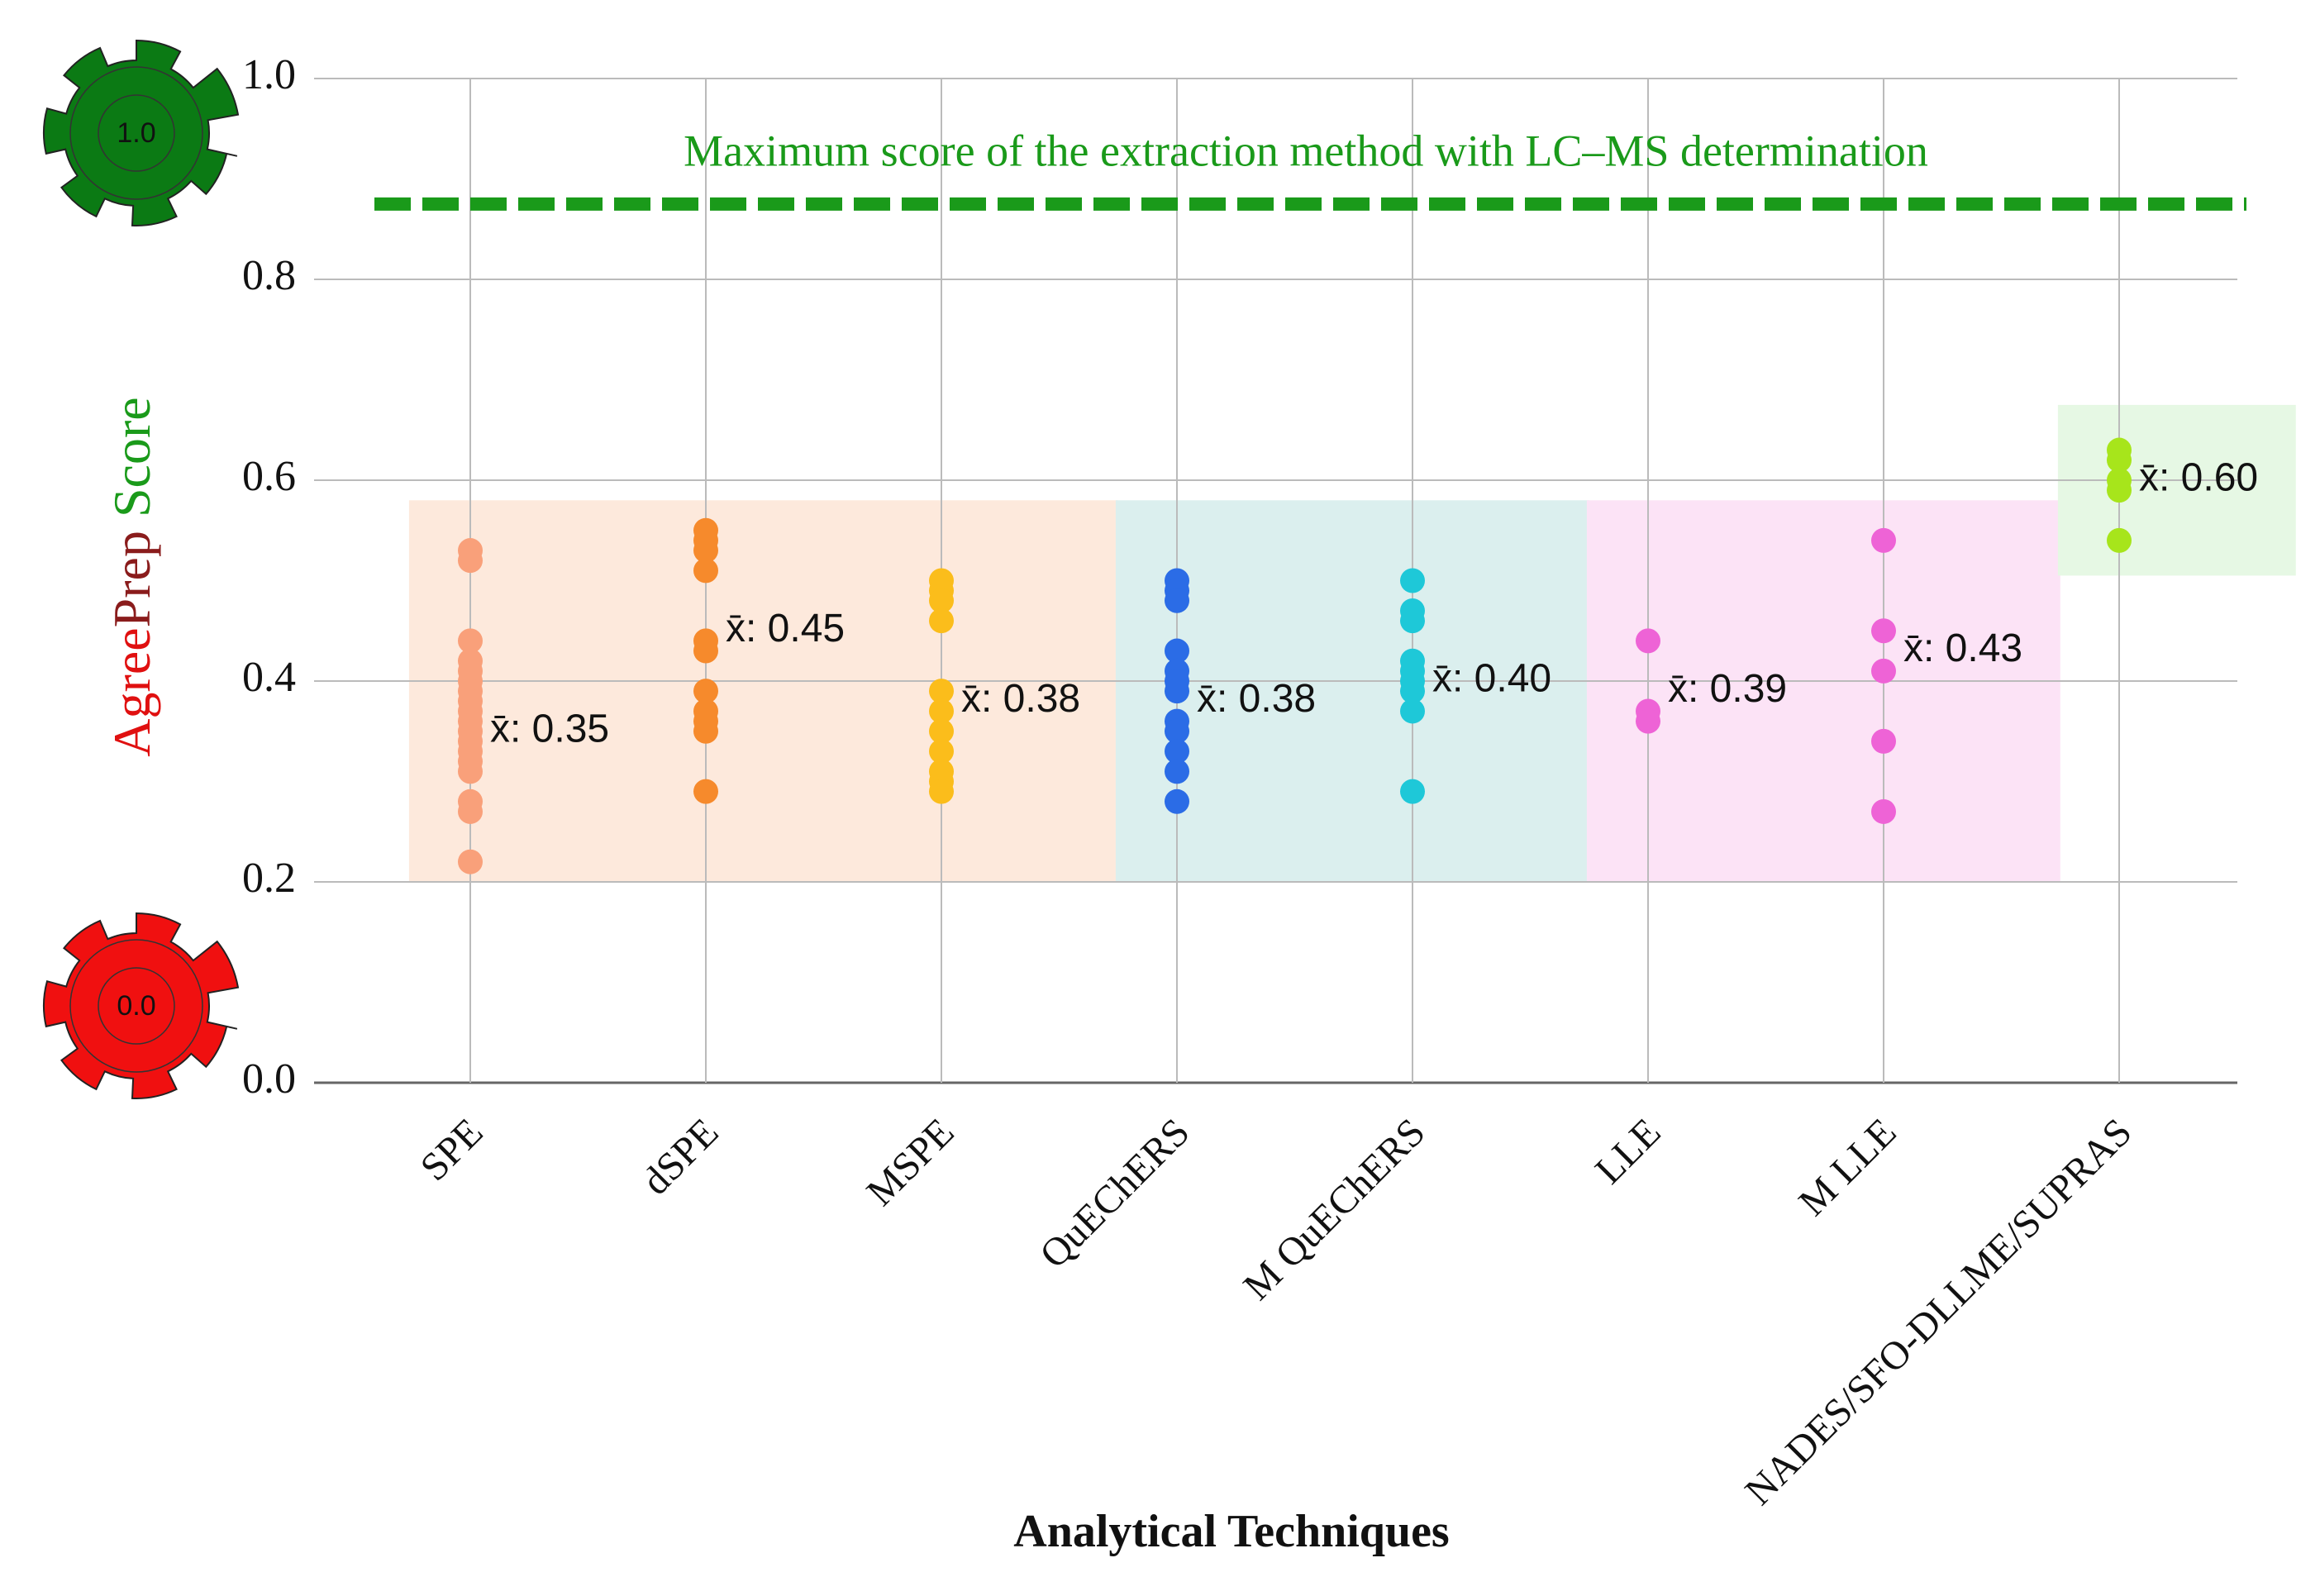  What do you see at coordinates (1727, 689) in the screenshot?
I see `mean-label: x̄: 0.39` at bounding box center [1727, 689].